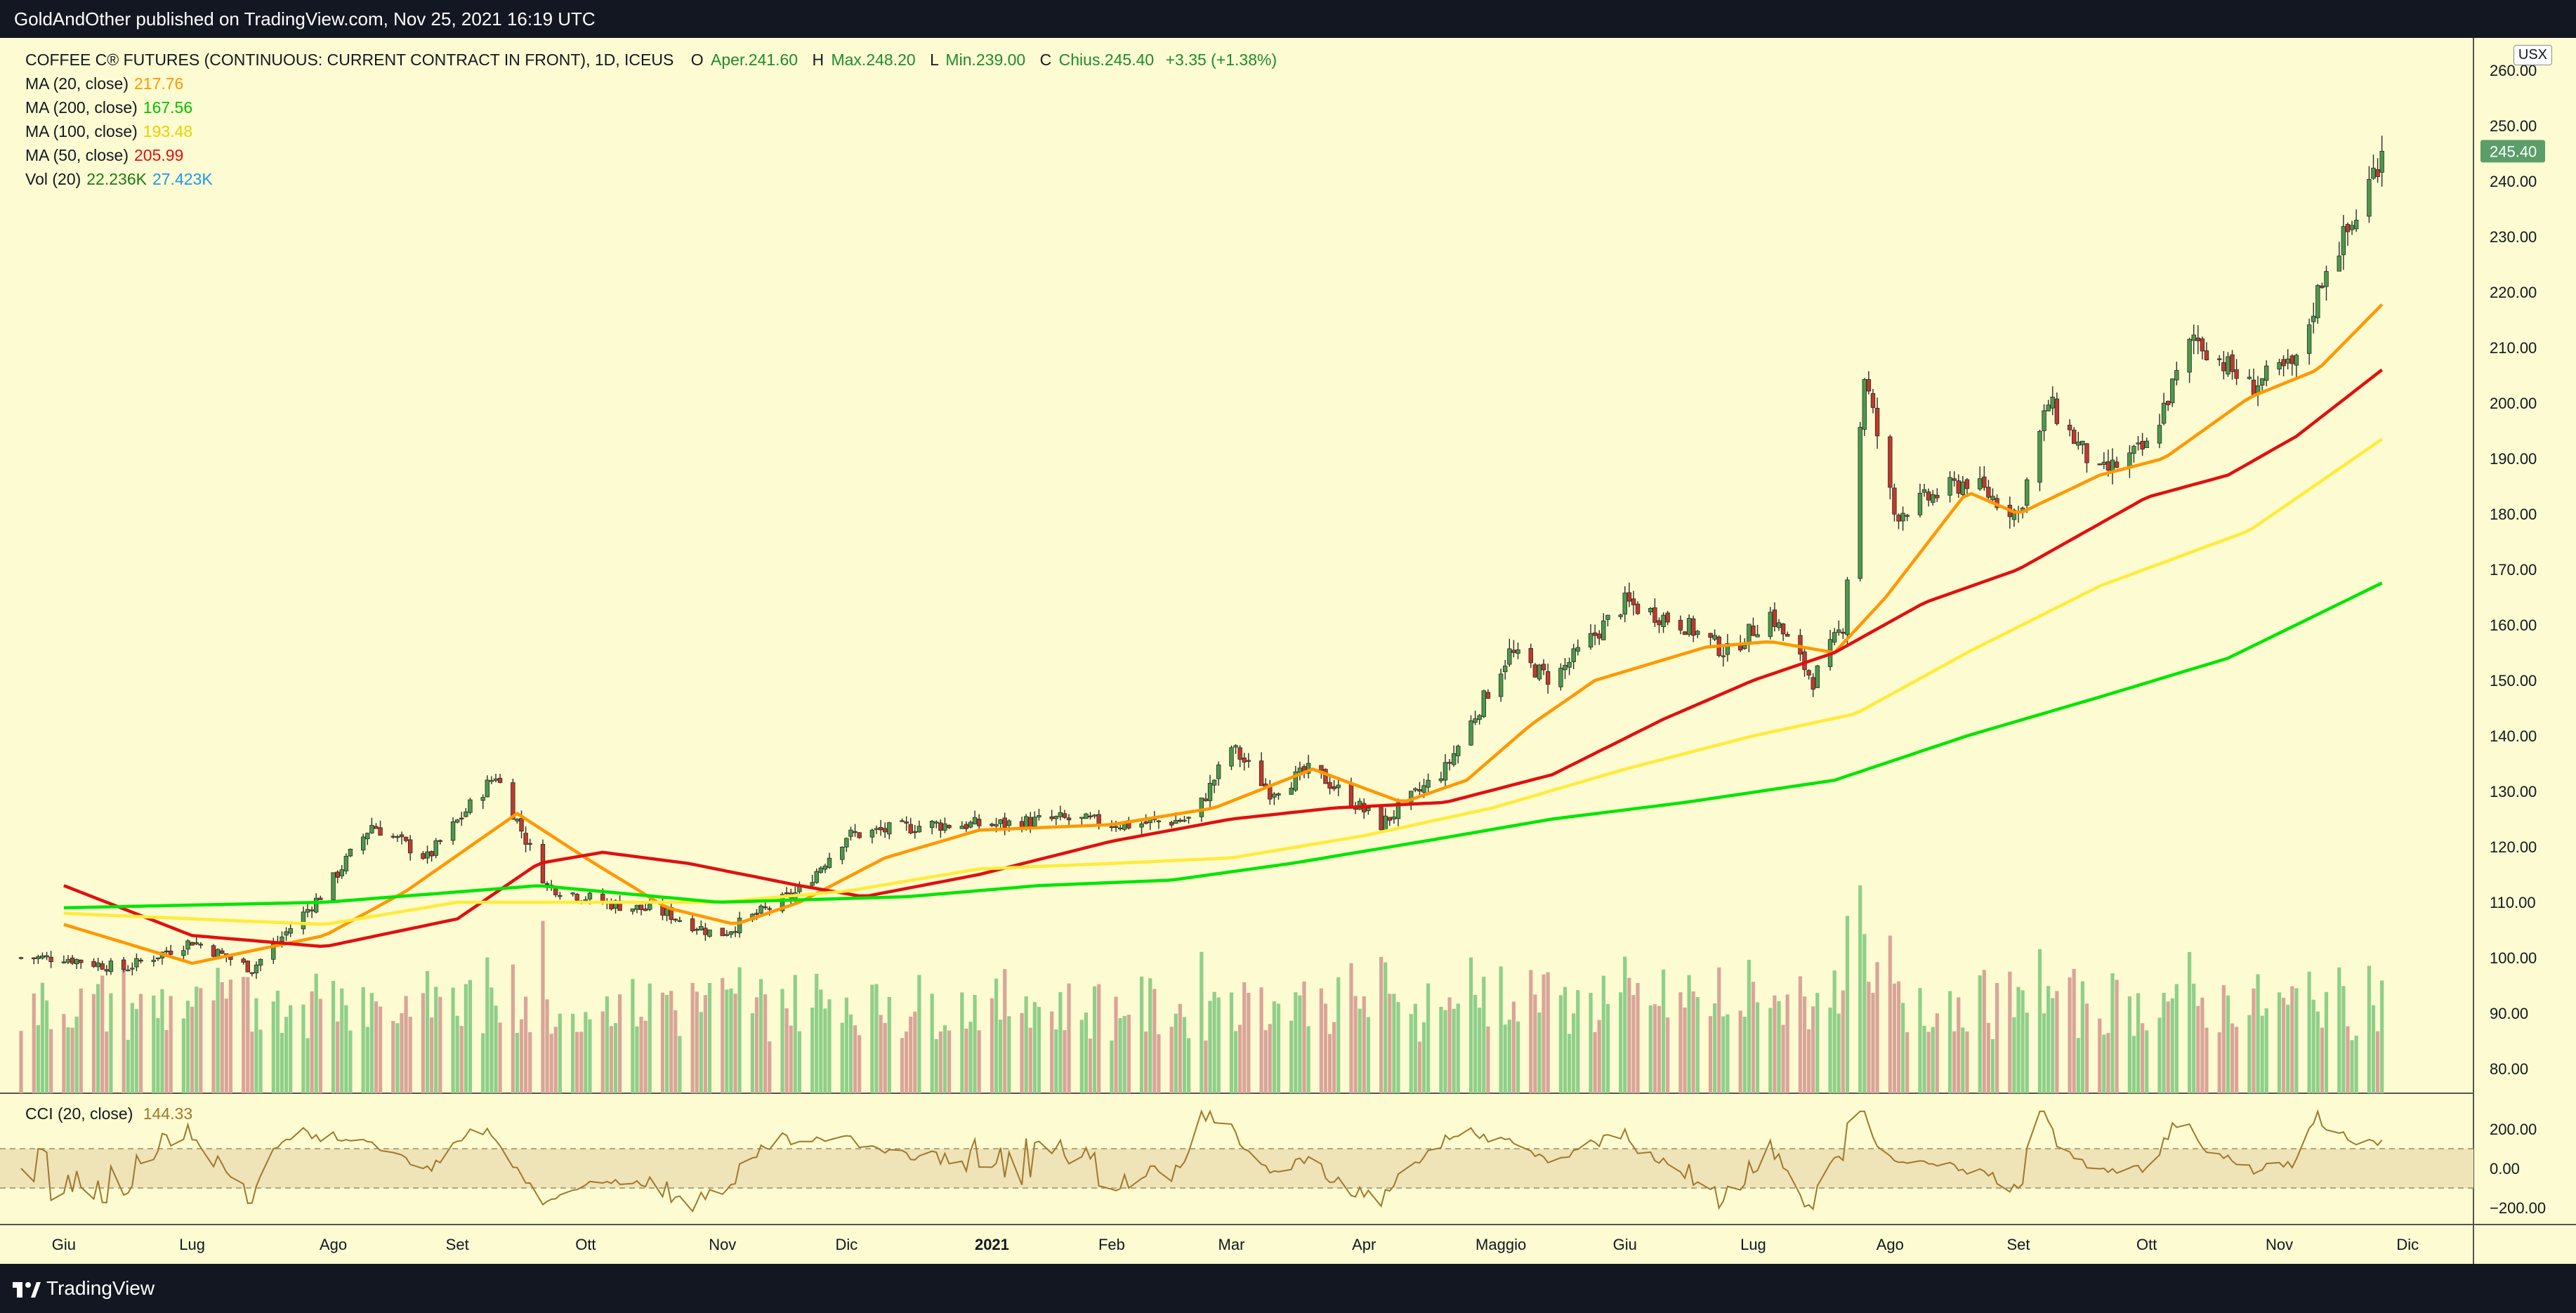 This screenshot has width=2576, height=1313. Describe the element at coordinates (2532, 55) in the screenshot. I see `currency-unit-badge: USX` at that location.